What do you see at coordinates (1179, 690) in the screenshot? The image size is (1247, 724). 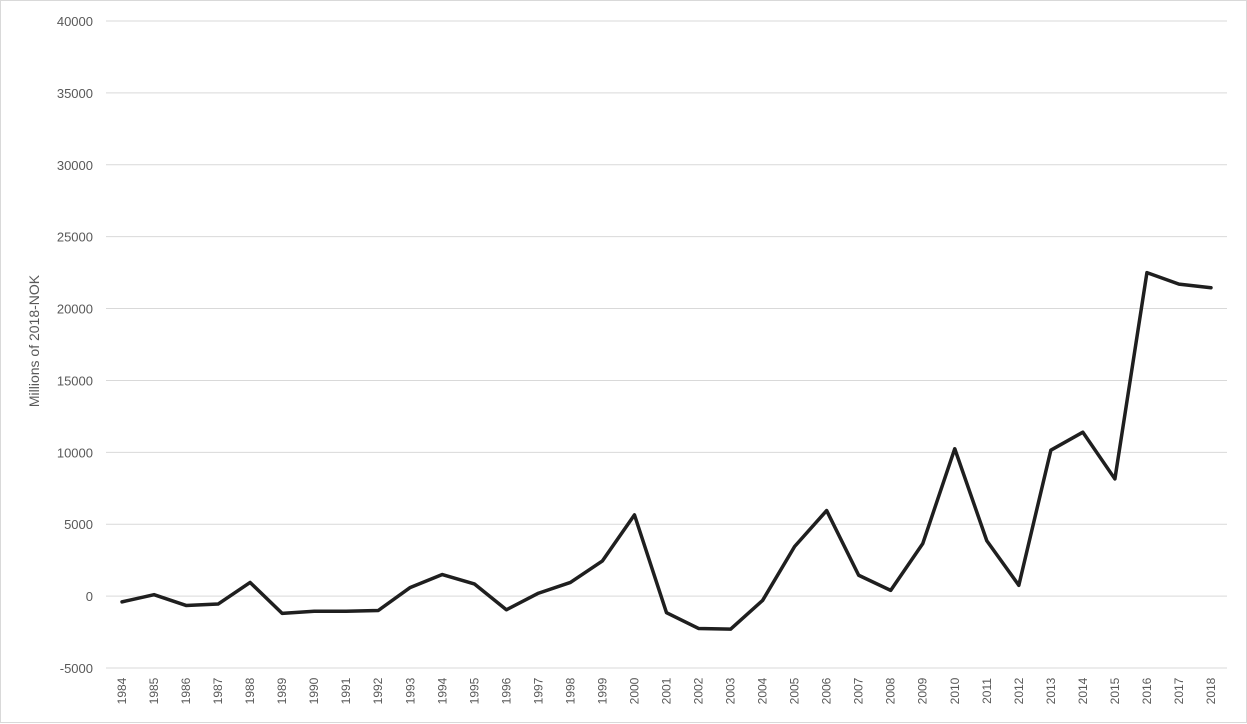 I see `x-tick-label: 2017` at bounding box center [1179, 690].